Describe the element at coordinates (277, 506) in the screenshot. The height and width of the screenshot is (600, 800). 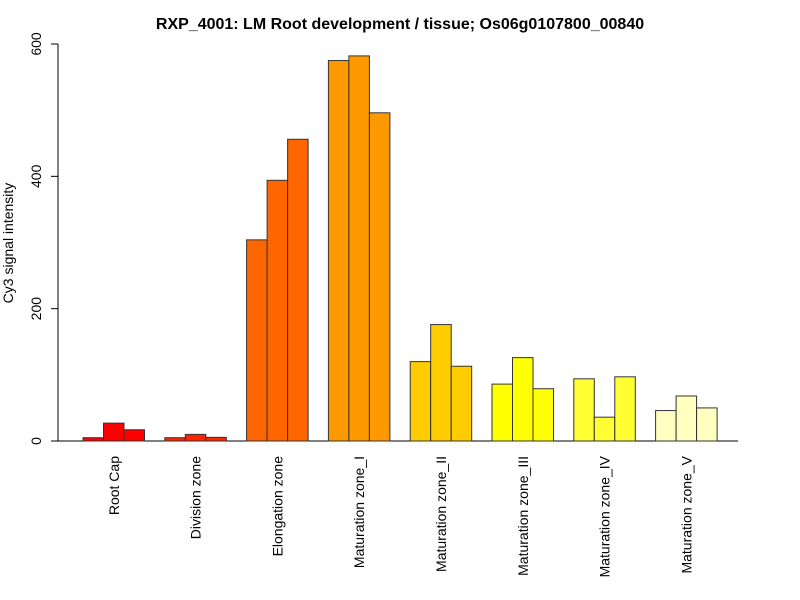
I see `x-category-label: Elongation zone` at that location.